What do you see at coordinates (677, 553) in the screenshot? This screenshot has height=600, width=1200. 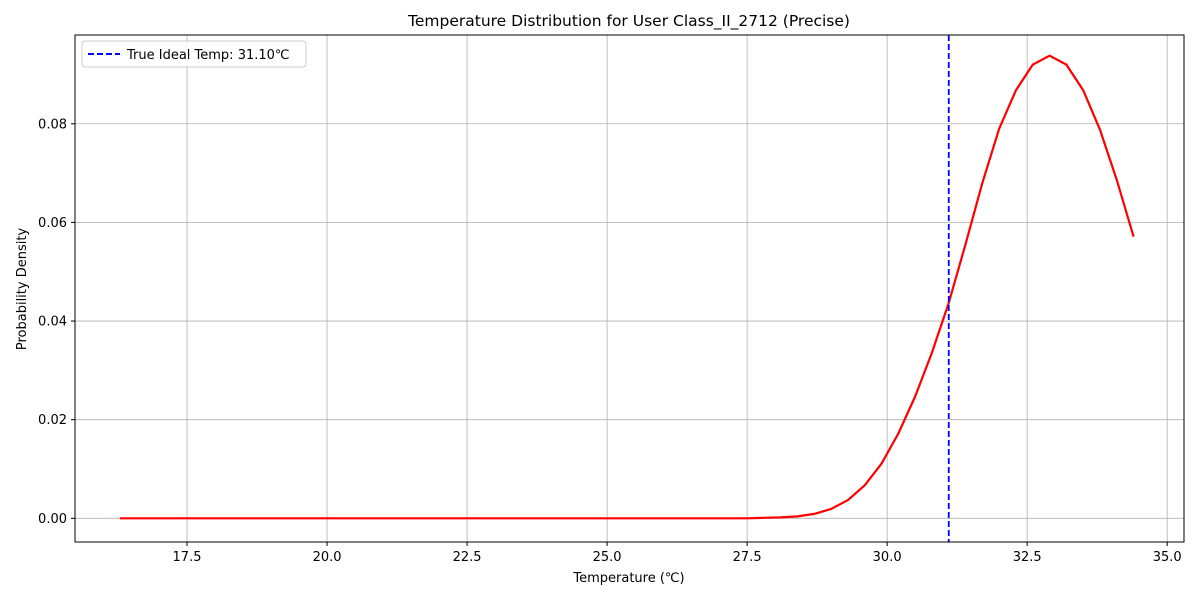 I see `x-axis-ticks: 17.5 20.0 22.5 25.0 27.5 30.0 32.5 35.0` at bounding box center [677, 553].